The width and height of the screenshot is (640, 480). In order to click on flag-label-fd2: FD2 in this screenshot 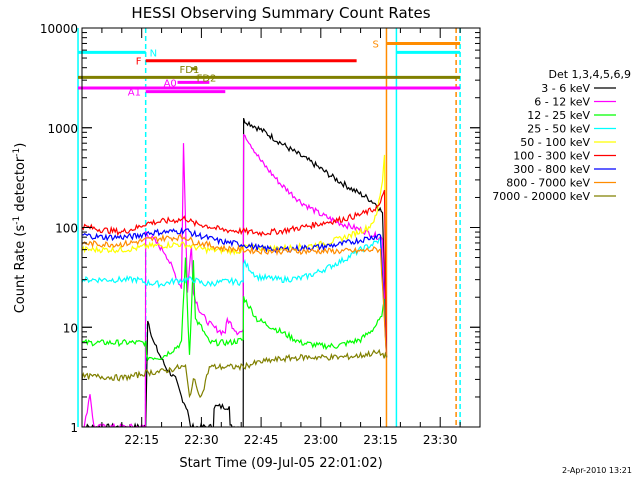, I will do `click(207, 78)`.